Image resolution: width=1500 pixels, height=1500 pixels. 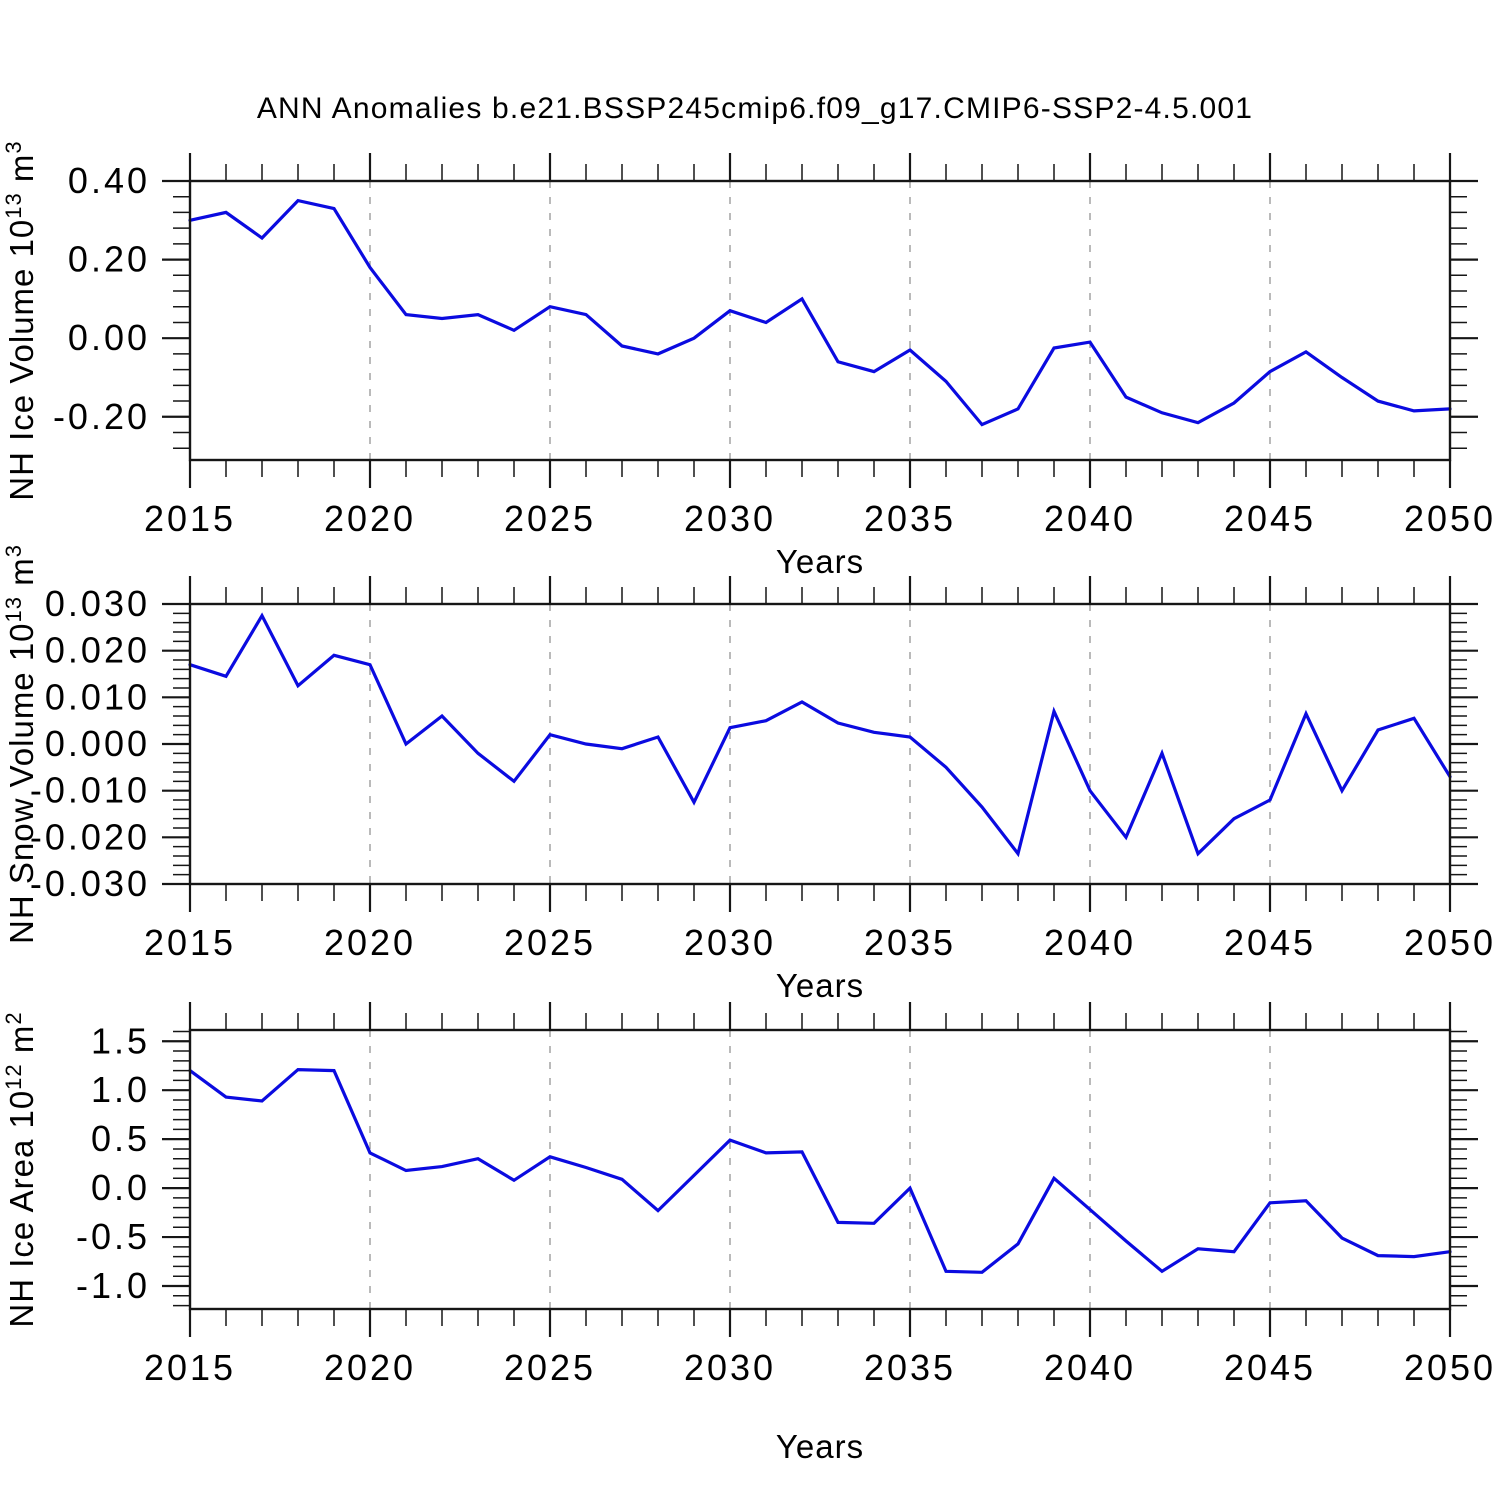 What do you see at coordinates (120, 1089) in the screenshot?
I see `y-tick-label: 1.0` at bounding box center [120, 1089].